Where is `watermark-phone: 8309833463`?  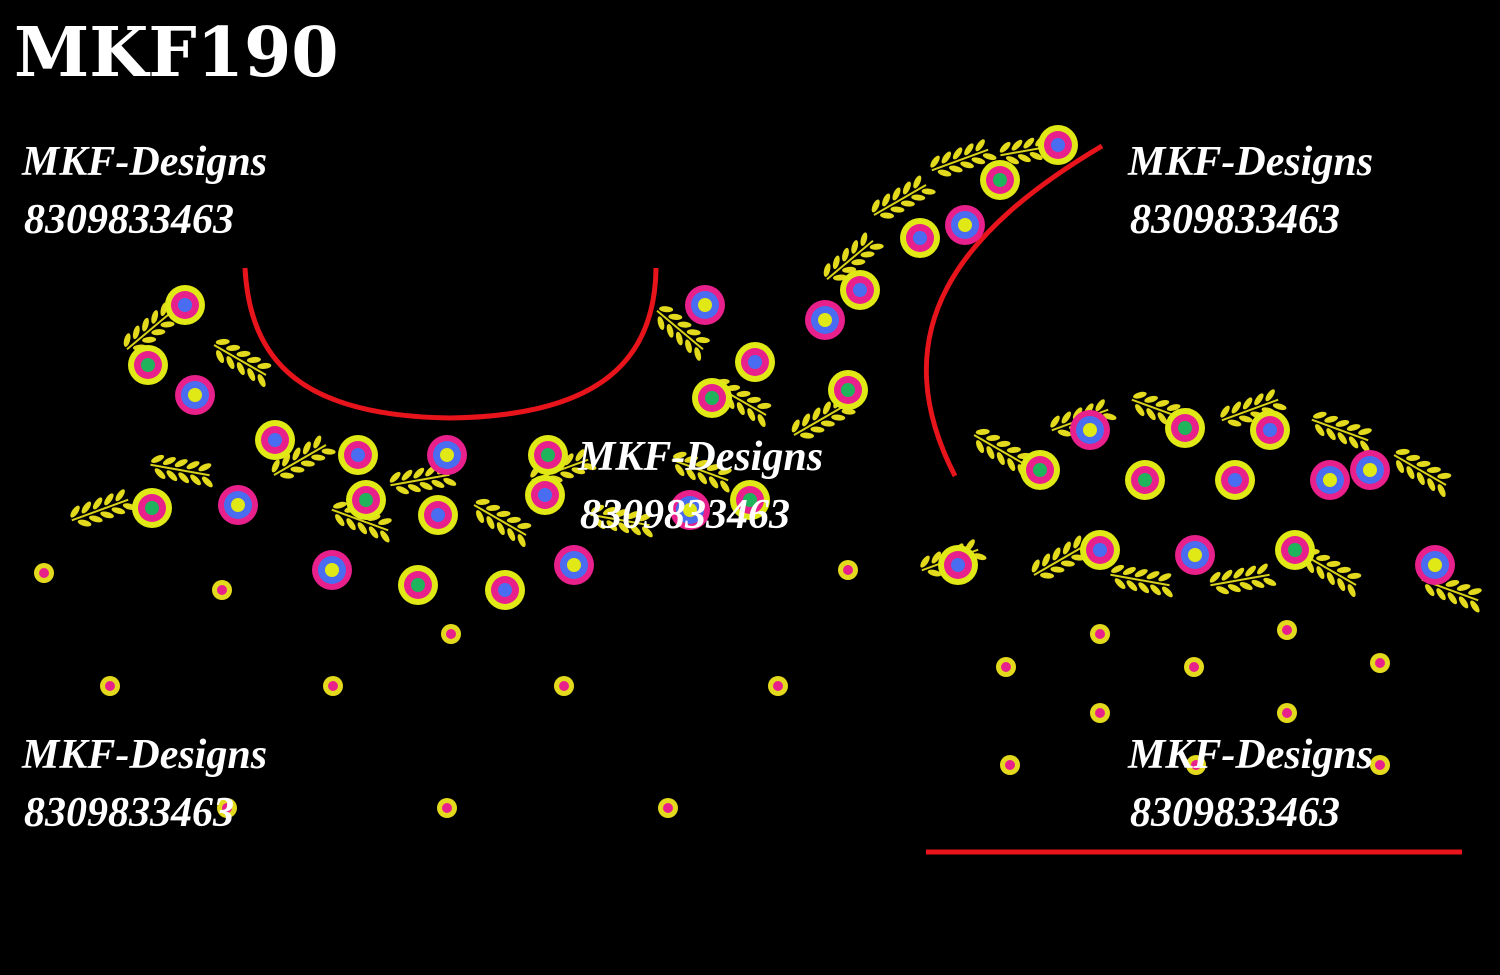 watermark-phone: 8309833463 is located at coordinates (129, 220).